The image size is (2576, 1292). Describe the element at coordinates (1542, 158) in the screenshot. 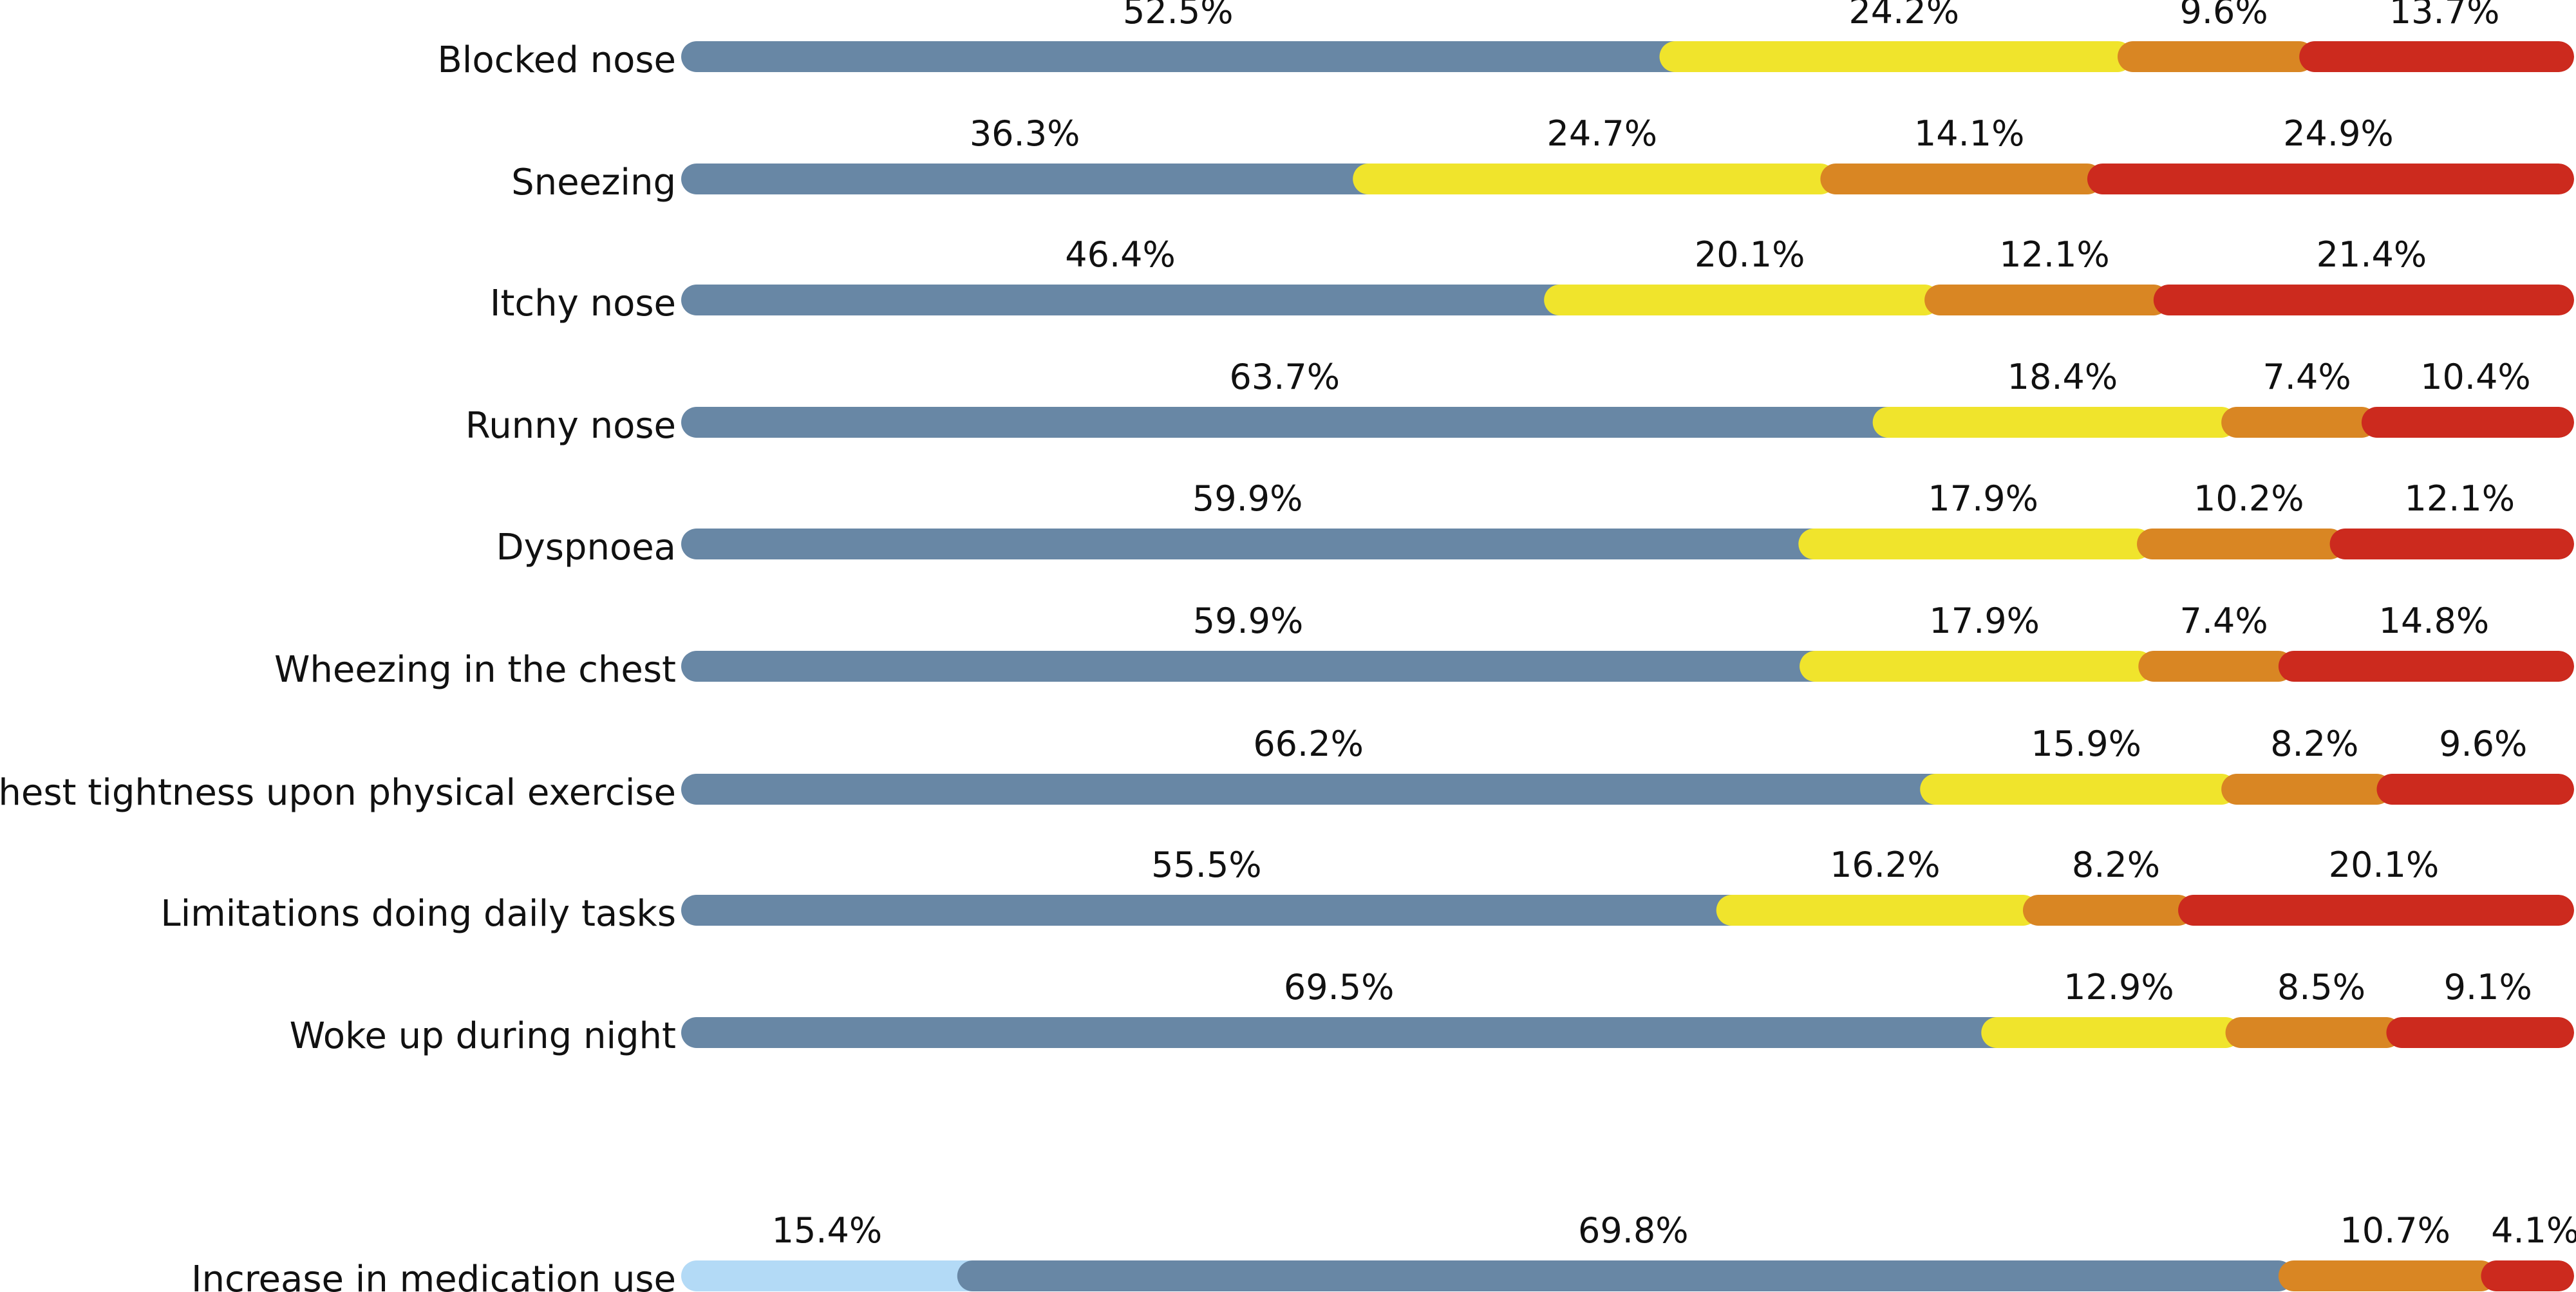

I see `chart-row: Sneezing 36.3% 24.7% 14.1% 24.9%` at that location.